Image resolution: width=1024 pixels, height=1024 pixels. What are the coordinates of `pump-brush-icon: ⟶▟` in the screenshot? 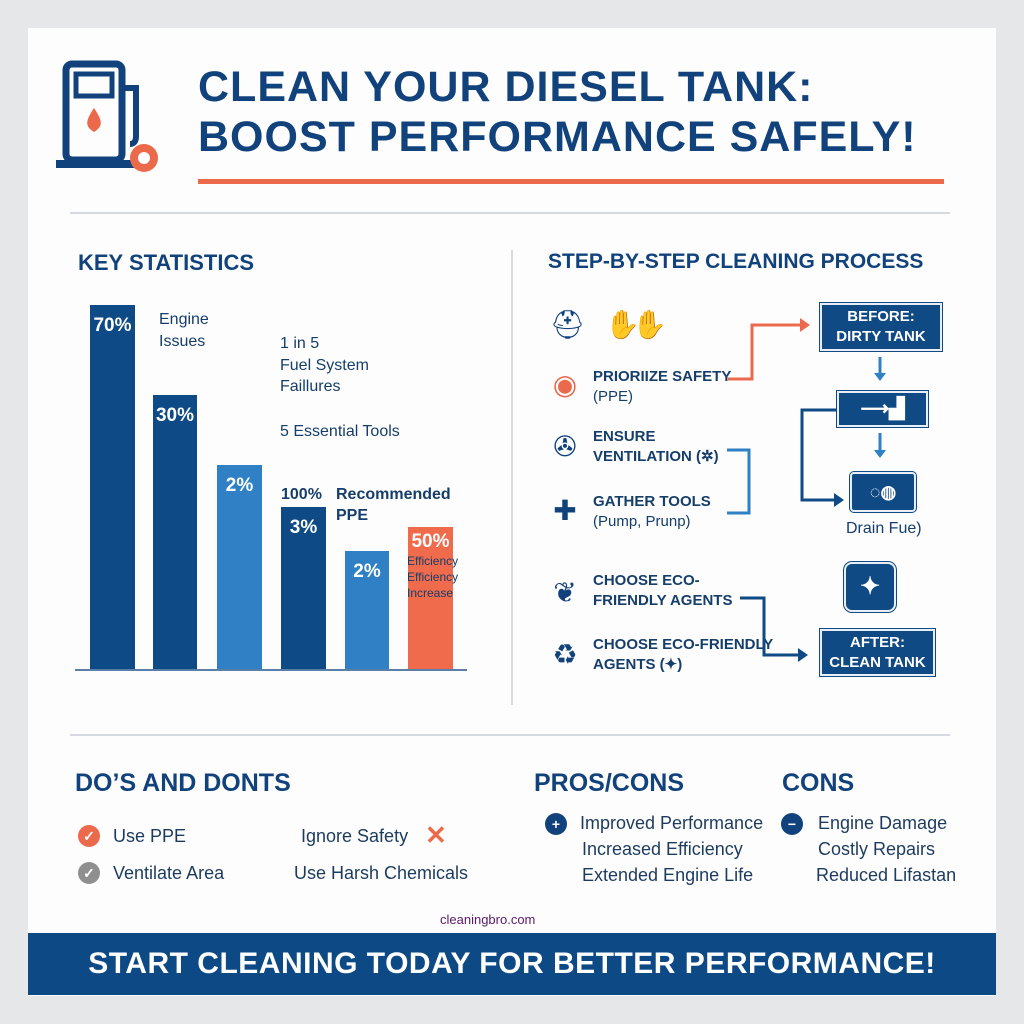 It's located at (882, 409).